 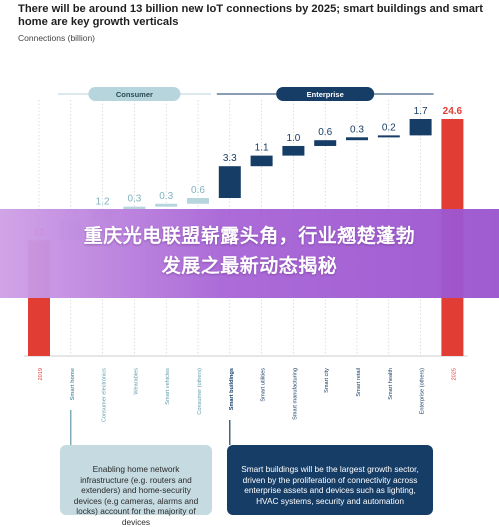 I want to click on category-label: Smart retail, so click(x=359, y=382).